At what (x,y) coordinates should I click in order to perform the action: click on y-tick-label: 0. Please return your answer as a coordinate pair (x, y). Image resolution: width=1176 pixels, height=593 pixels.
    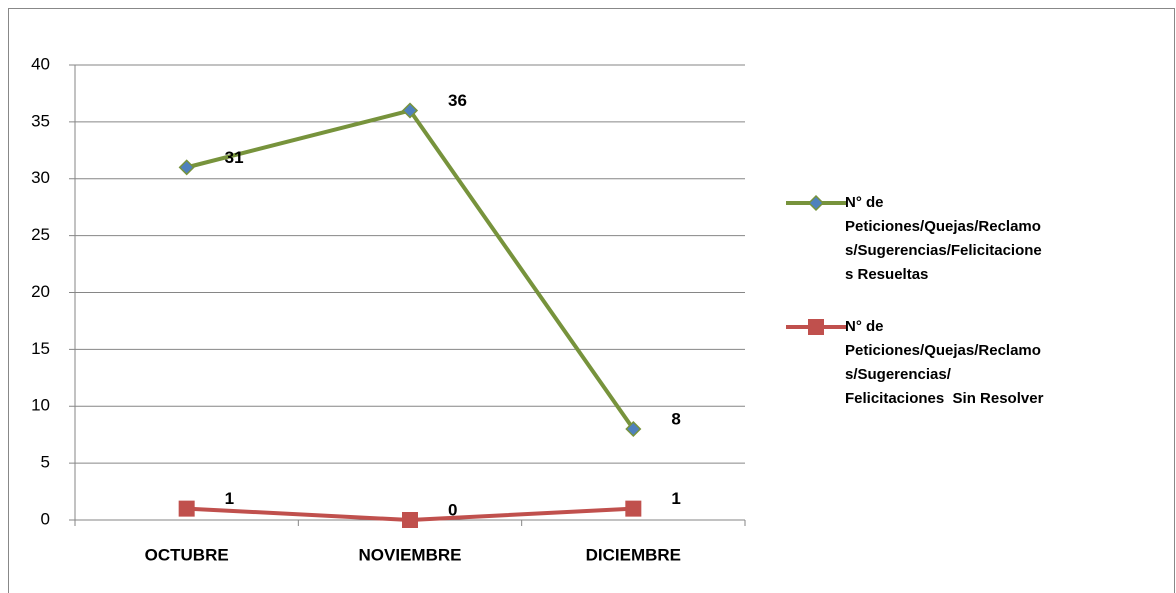
    Looking at the image, I should click on (45, 518).